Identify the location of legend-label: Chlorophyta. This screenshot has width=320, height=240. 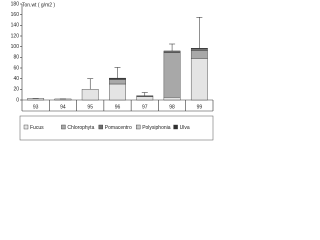
(80, 128).